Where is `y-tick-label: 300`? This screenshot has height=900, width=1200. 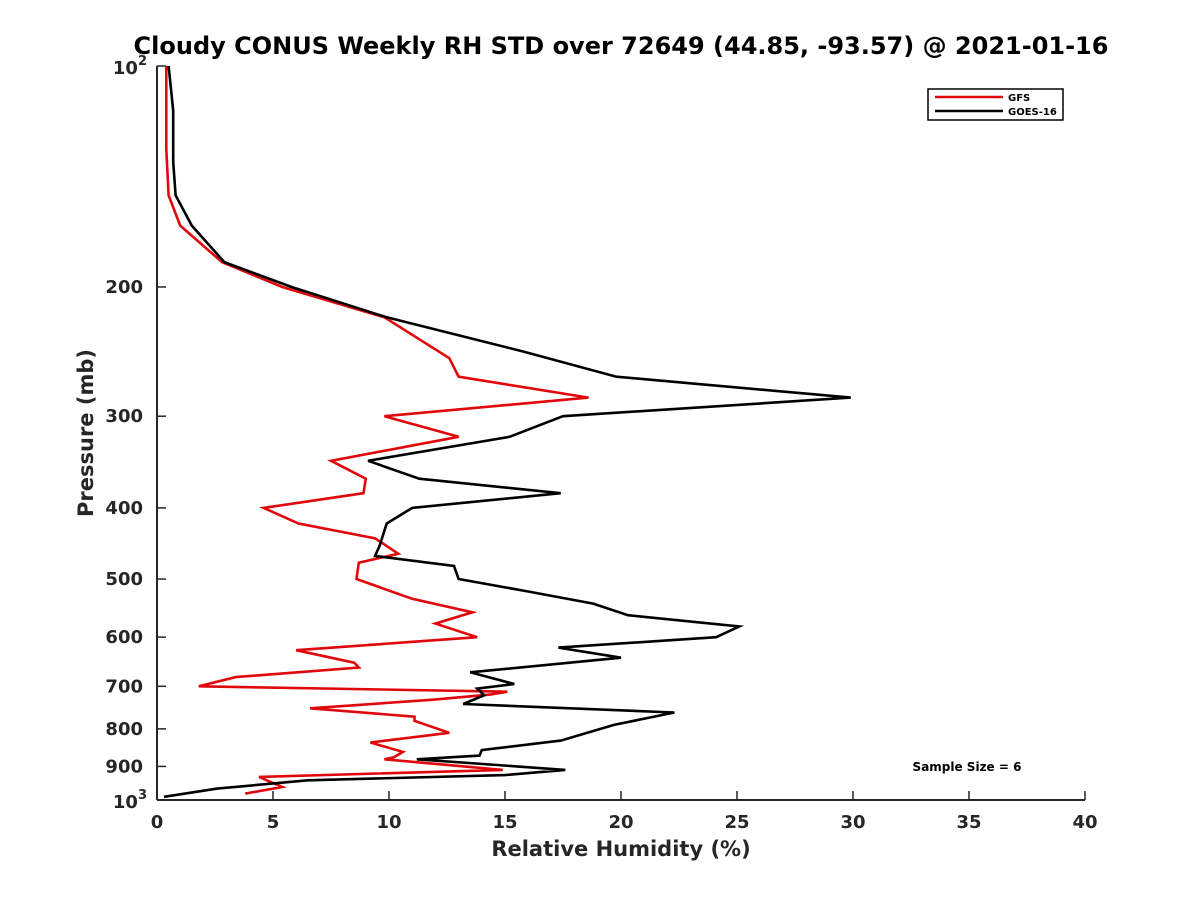 y-tick-label: 300 is located at coordinates (124, 416).